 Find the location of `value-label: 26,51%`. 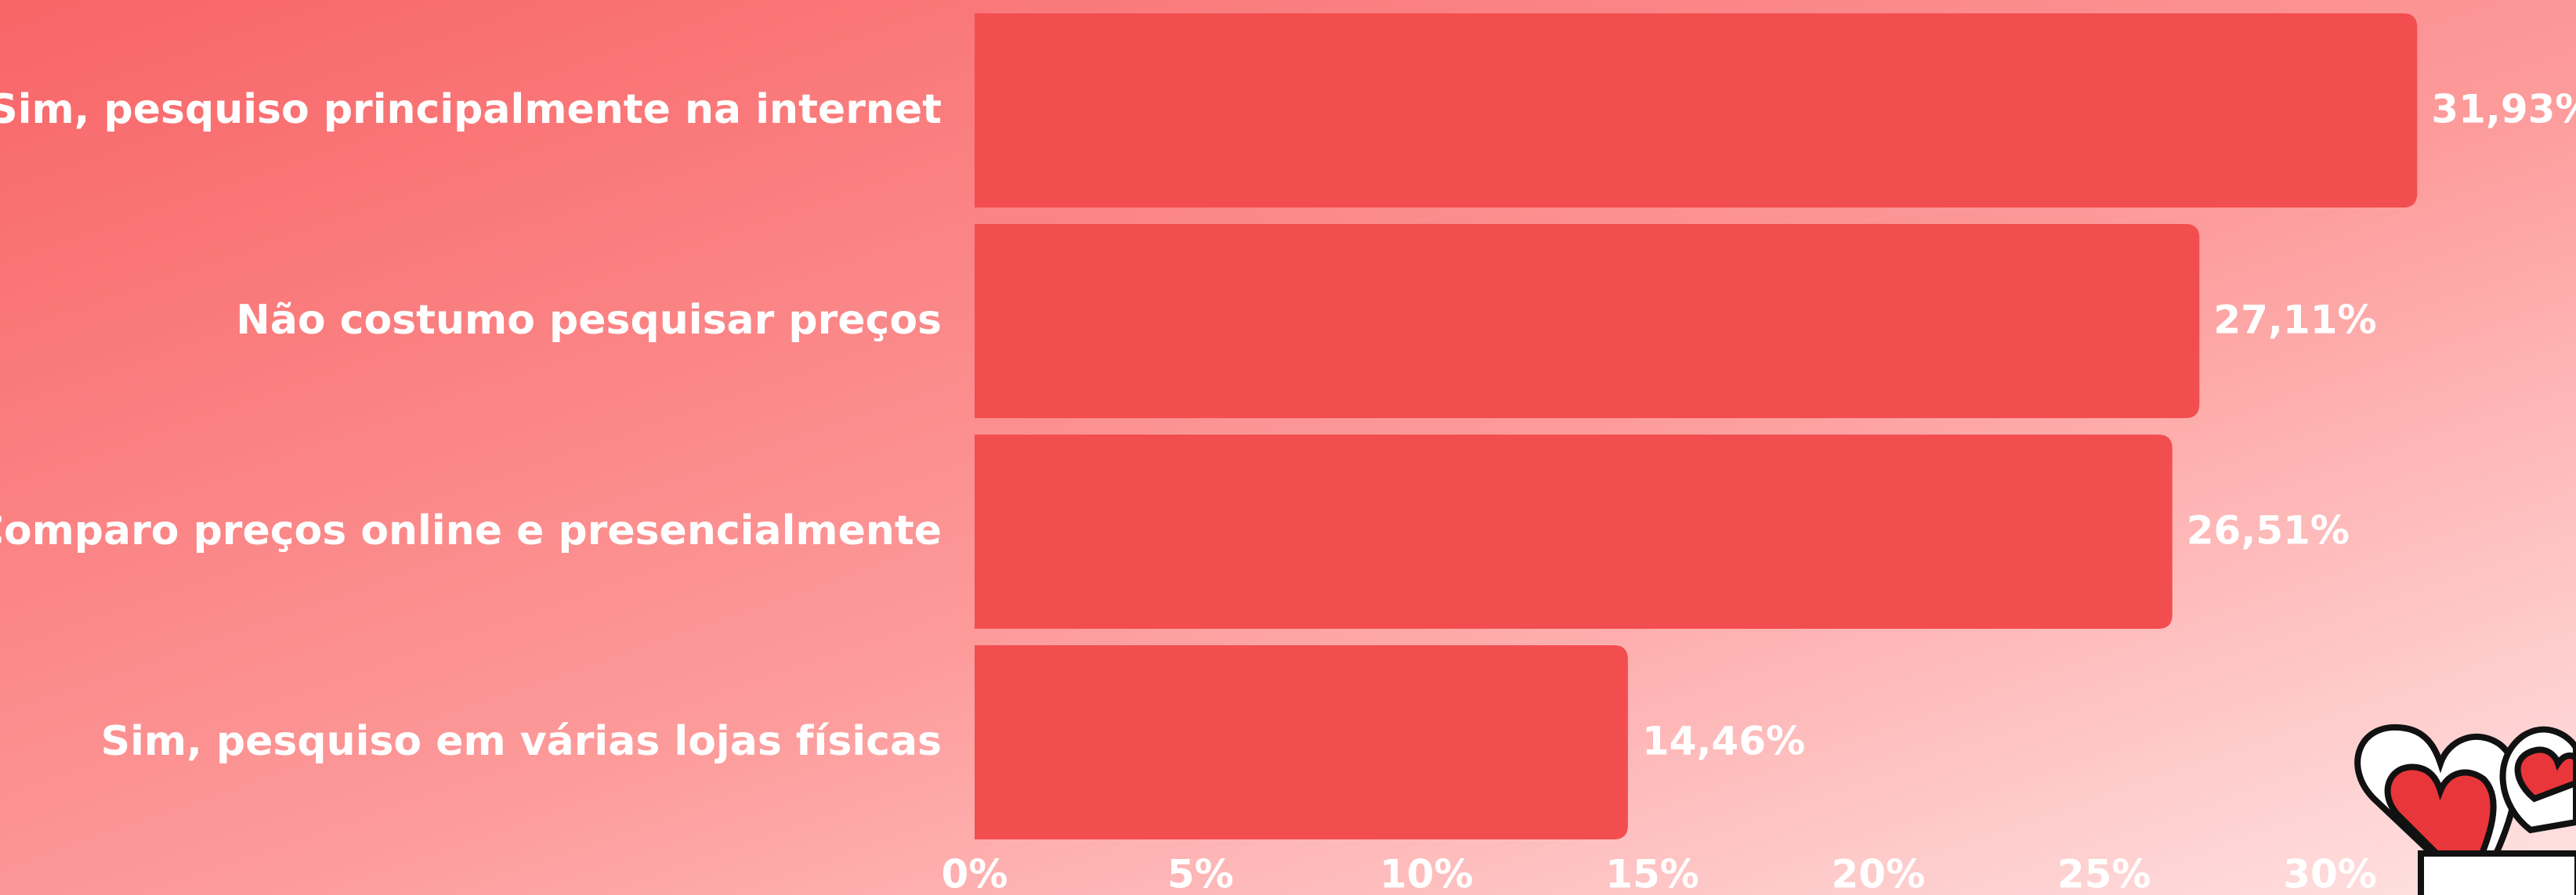

value-label: 26,51% is located at coordinates (2268, 531).